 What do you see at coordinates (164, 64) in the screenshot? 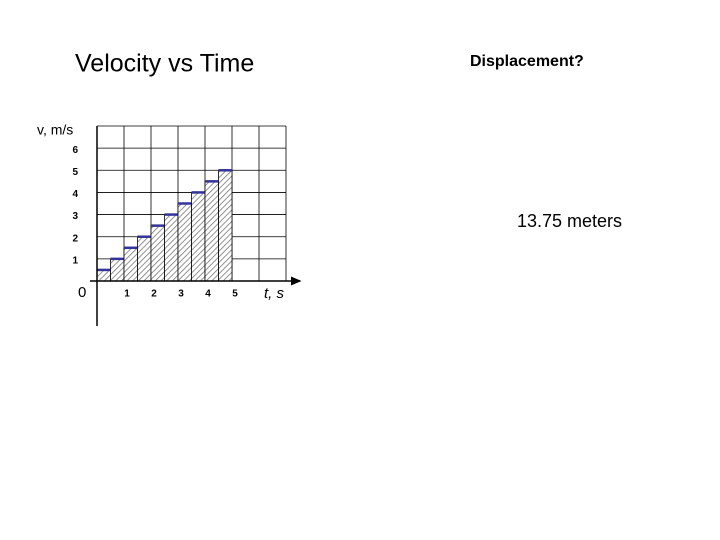
I see `chart-title: Velocity vs Time` at bounding box center [164, 64].